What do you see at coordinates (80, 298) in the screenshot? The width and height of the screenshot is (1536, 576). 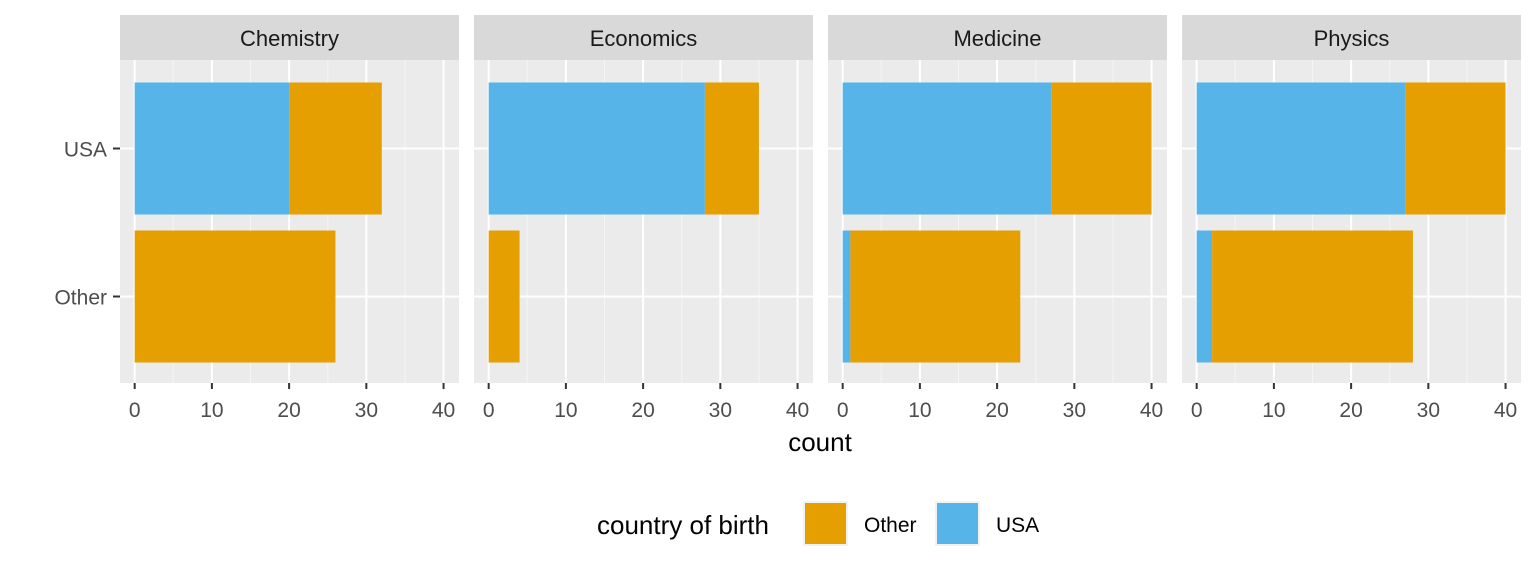 I see `y-tick-label: Other` at bounding box center [80, 298].